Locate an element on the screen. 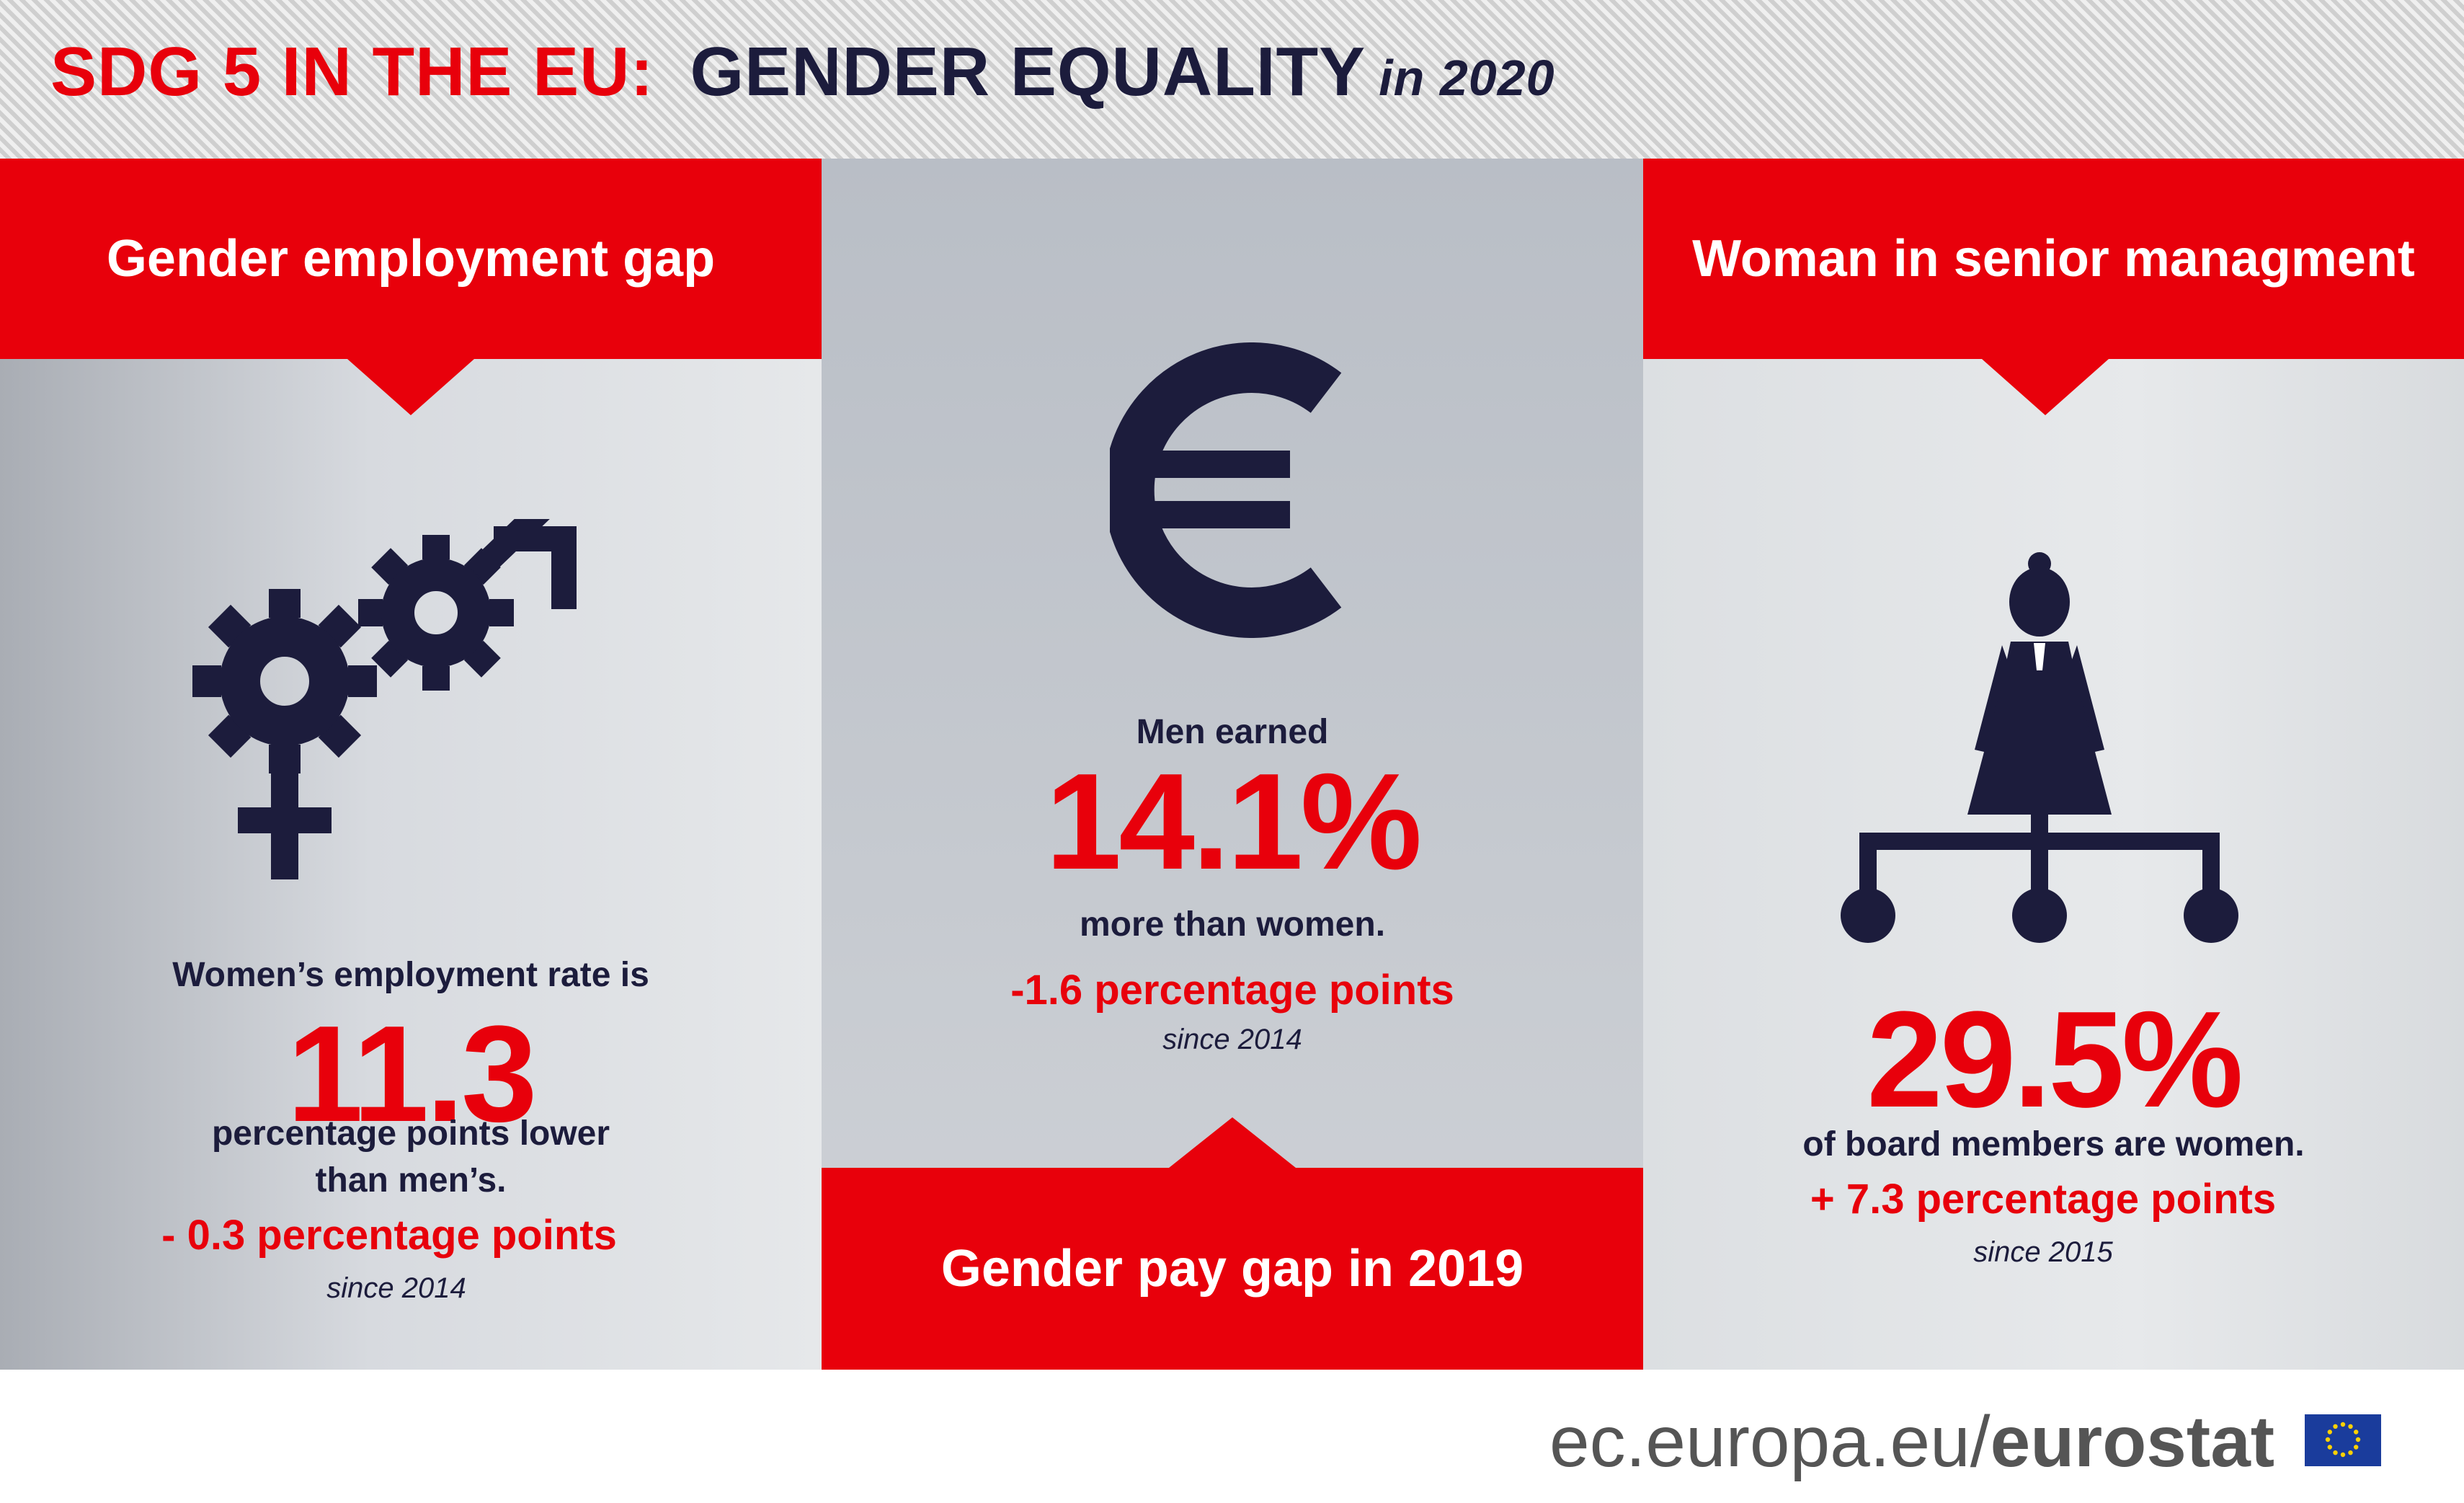  eurostat-url-link: ec.europa.eu/eurostat is located at coordinates (1911, 1441).